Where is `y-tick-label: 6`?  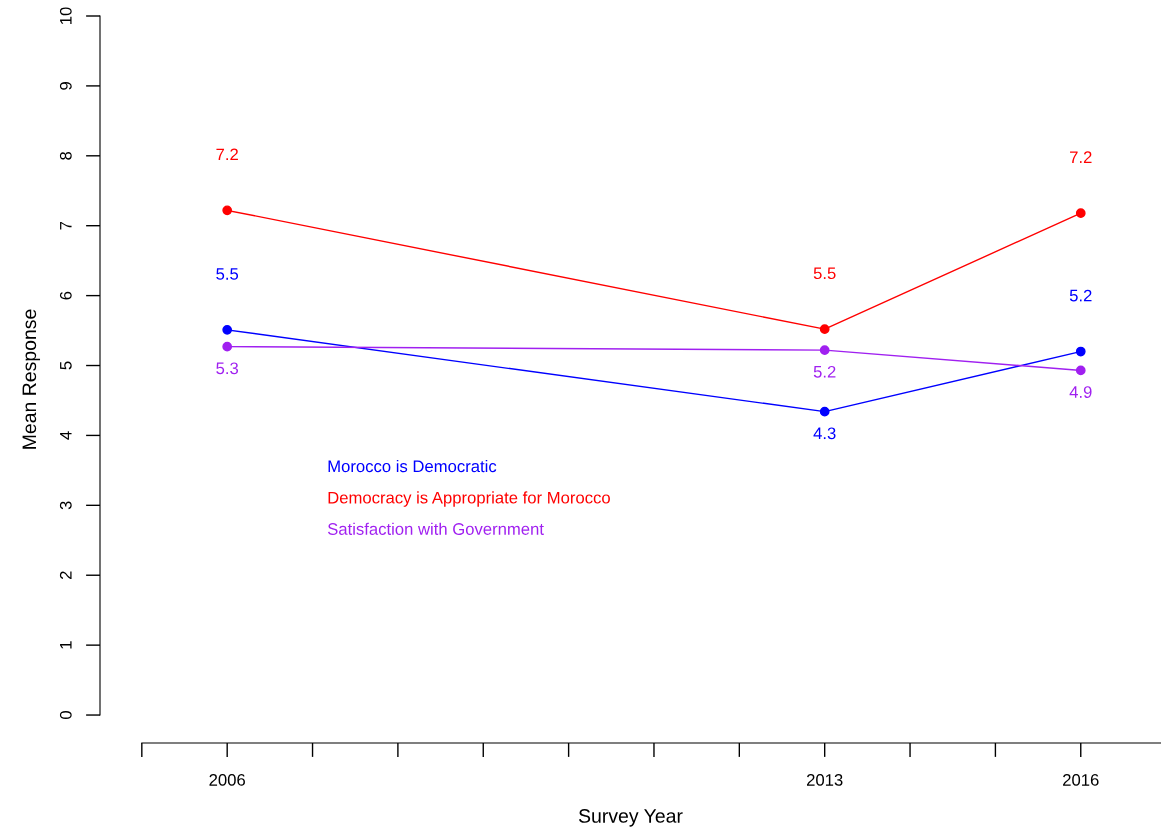
y-tick-label: 6 is located at coordinates (65, 295).